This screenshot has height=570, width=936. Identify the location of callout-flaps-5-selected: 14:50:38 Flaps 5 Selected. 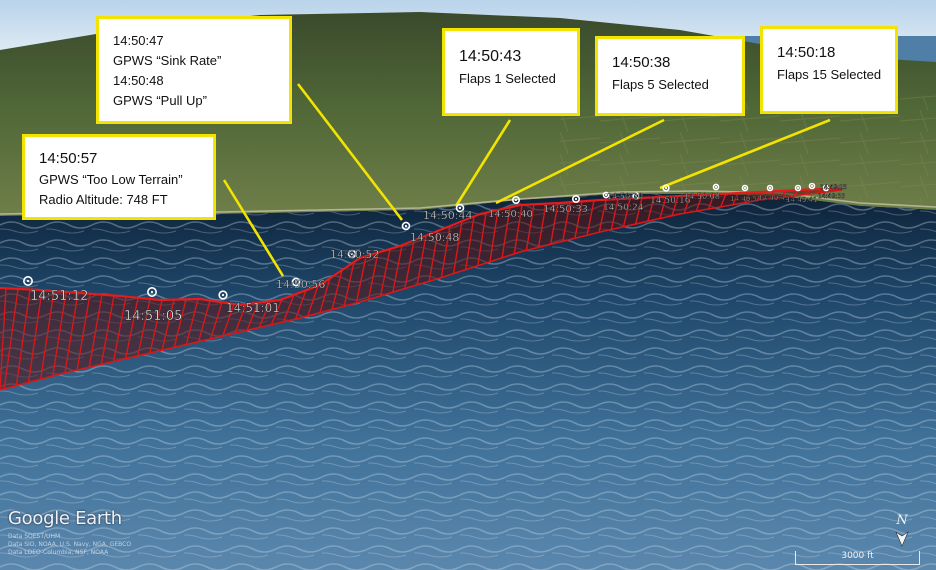
(670, 76).